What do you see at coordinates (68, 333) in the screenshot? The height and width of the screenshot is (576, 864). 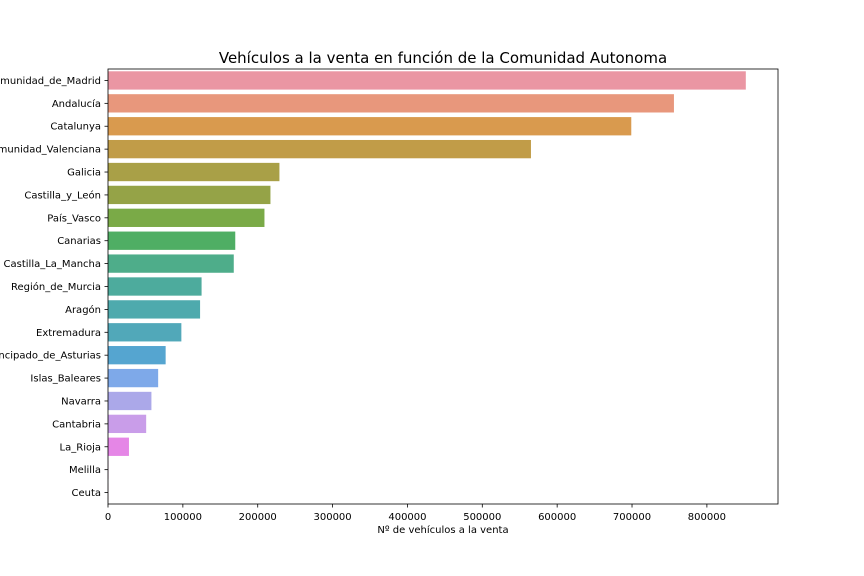 I see `category-label: Extremadura` at bounding box center [68, 333].